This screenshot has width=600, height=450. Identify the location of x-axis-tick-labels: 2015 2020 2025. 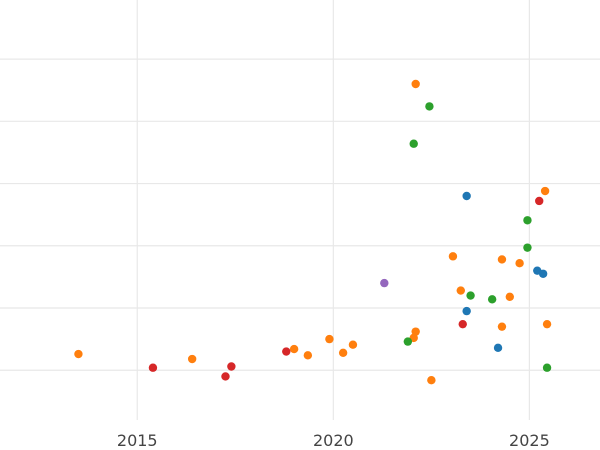
(333, 440).